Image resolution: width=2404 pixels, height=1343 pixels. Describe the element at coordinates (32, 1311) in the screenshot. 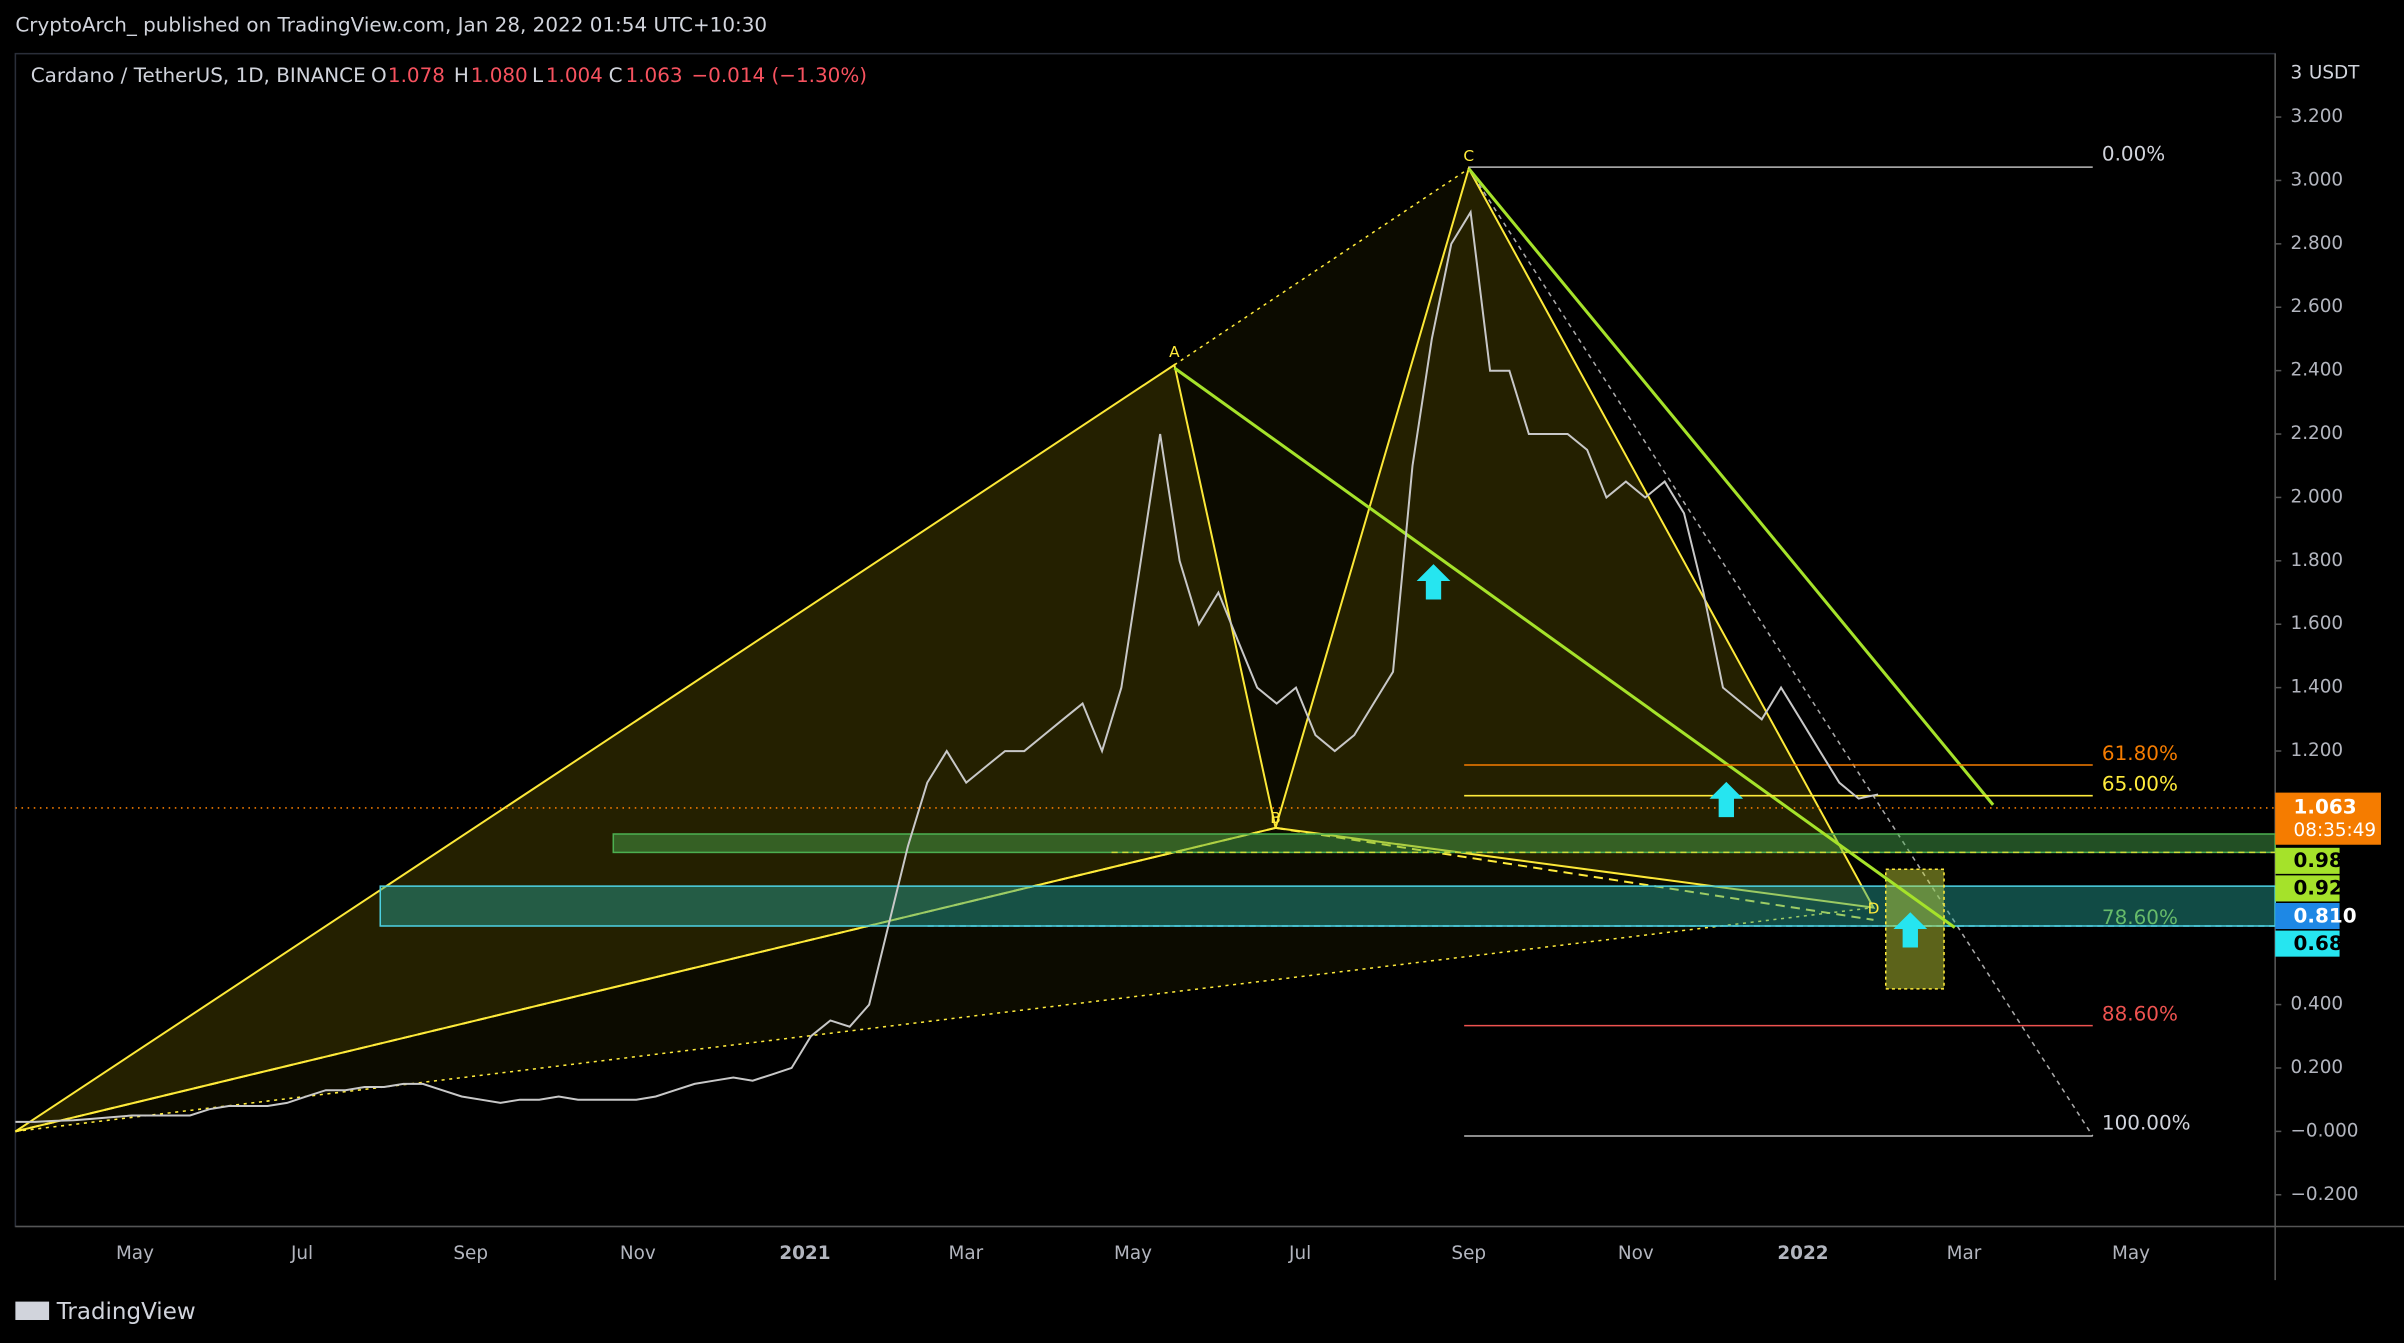

I see `logo` at that location.